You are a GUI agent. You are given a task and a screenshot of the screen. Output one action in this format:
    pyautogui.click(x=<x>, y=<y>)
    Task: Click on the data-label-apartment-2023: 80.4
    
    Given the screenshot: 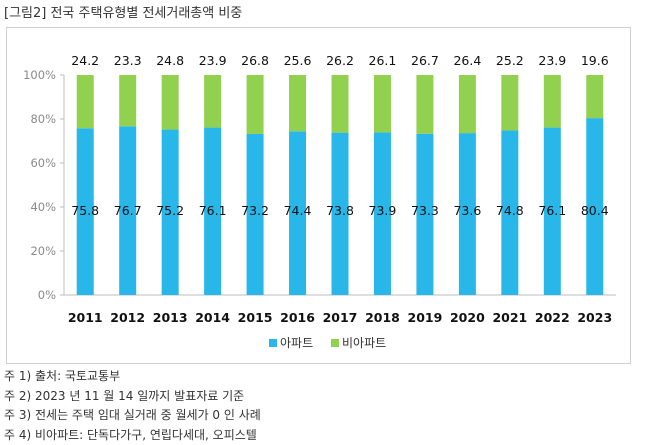 What is the action you would take?
    pyautogui.click(x=595, y=210)
    